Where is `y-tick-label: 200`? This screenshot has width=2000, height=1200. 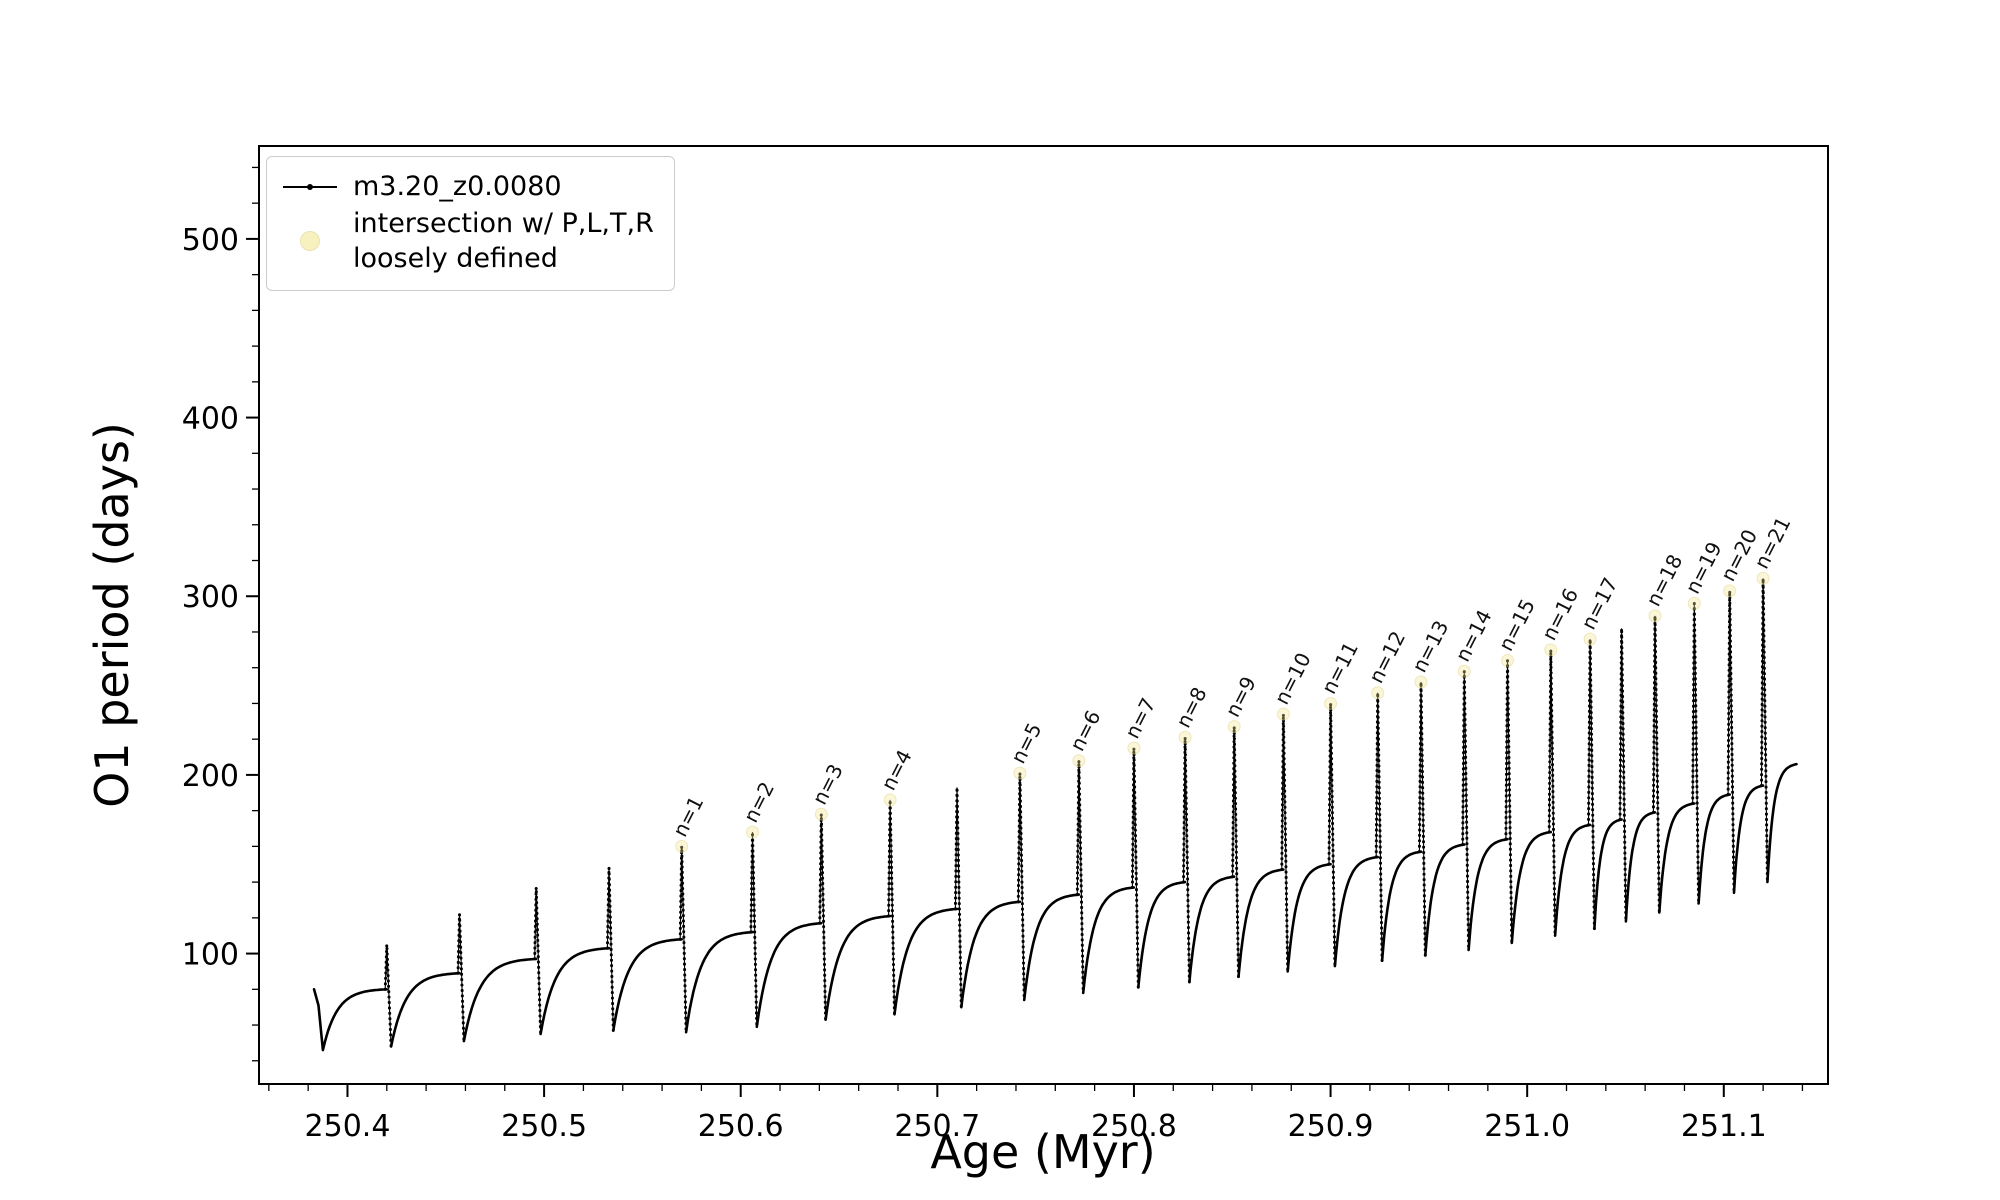
y-tick-label: 200 is located at coordinates (210, 776).